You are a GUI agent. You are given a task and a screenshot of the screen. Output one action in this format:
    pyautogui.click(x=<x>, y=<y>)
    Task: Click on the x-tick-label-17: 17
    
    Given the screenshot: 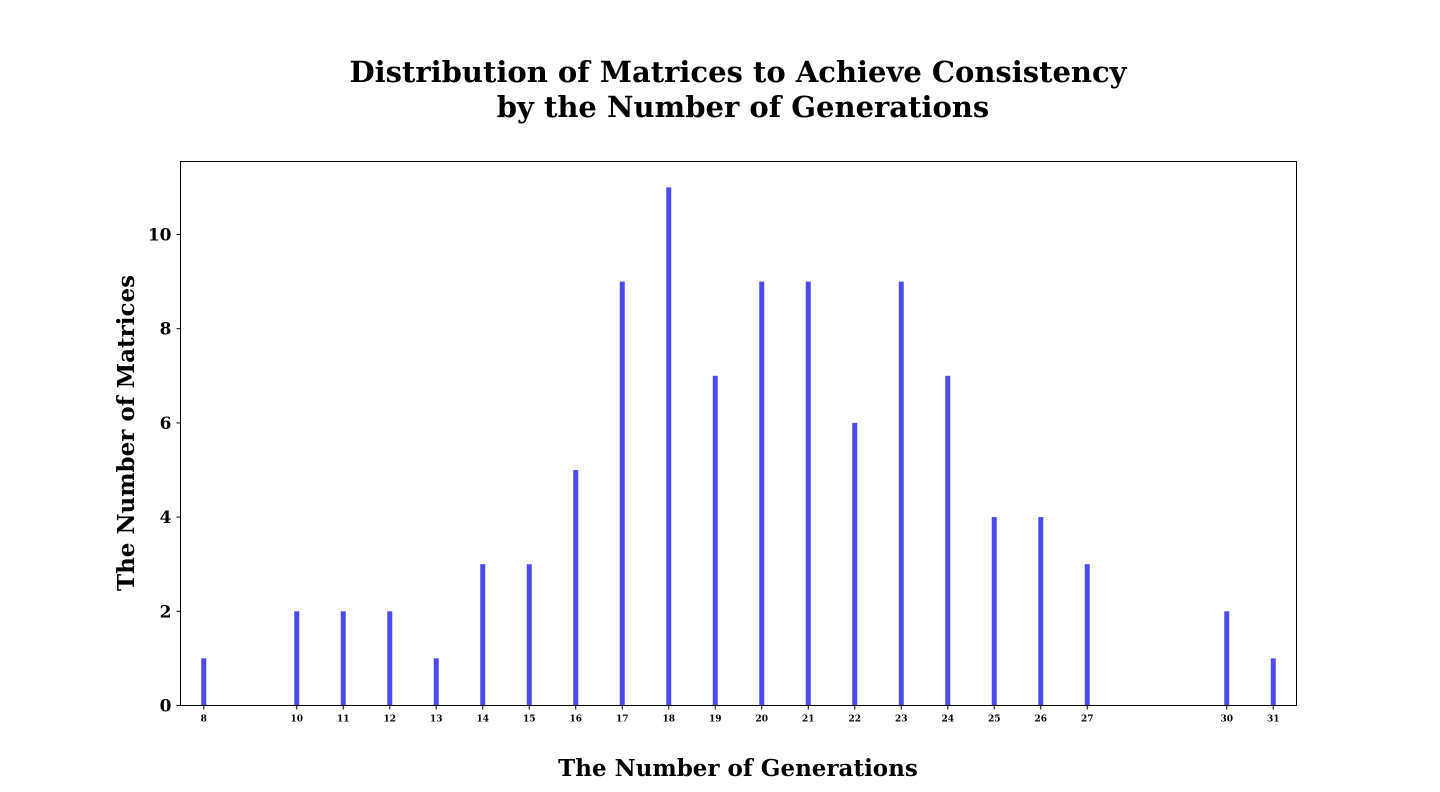 What is the action you would take?
    pyautogui.click(x=622, y=720)
    